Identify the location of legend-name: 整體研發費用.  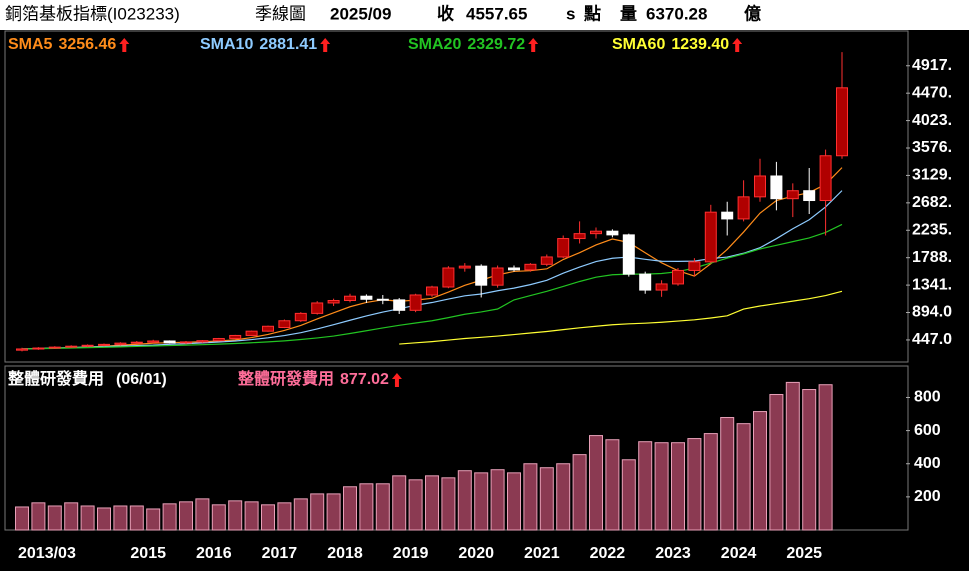
(285, 378).